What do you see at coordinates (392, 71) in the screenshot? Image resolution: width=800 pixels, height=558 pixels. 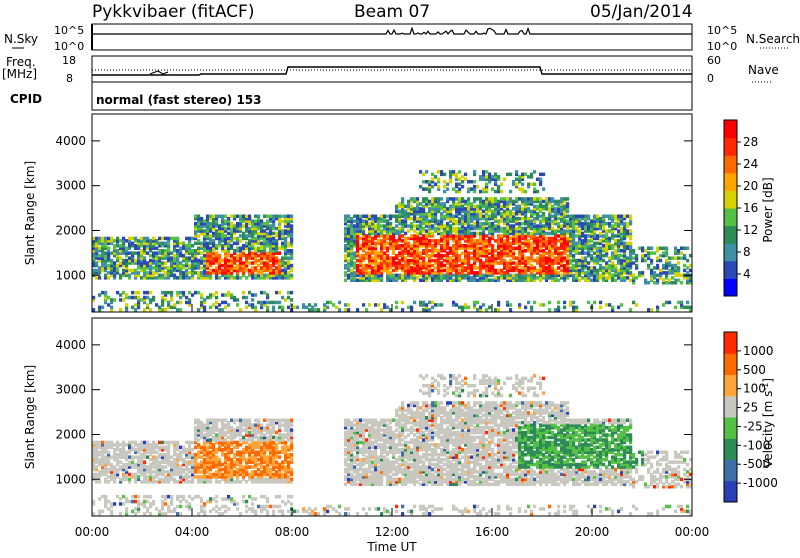 I see `freq-trace` at bounding box center [392, 71].